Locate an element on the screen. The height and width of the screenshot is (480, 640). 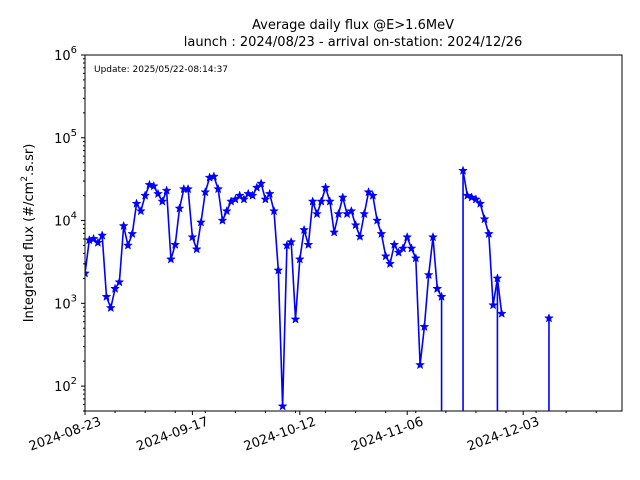
x-tick-label: 2024-09-17 is located at coordinates (173, 435).